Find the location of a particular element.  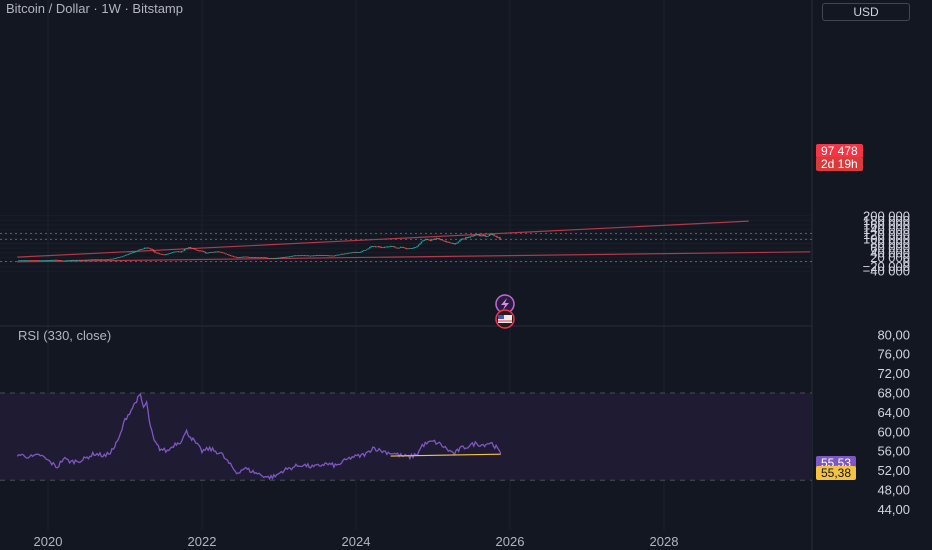

x-tick-label: 2022 is located at coordinates (202, 541).